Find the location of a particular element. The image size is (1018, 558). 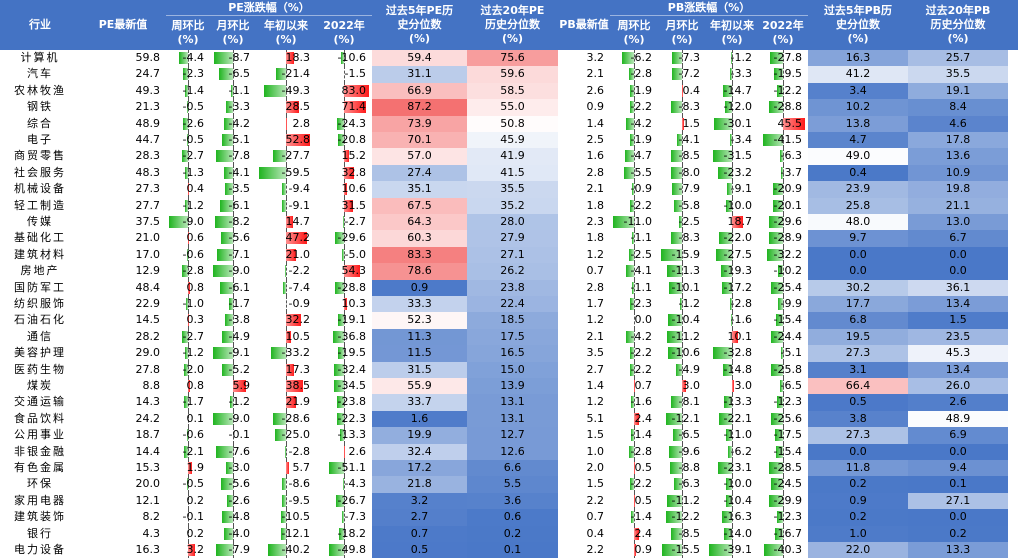

cell-pe_mom-bar: -0.1 is located at coordinates (233, 435).